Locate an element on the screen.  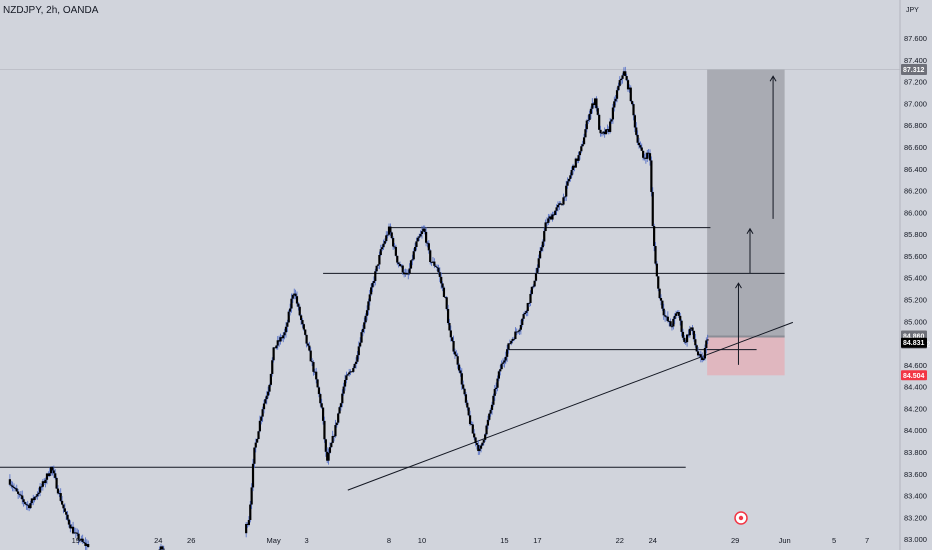
stop-price-tag is located at coordinates (914, 375).